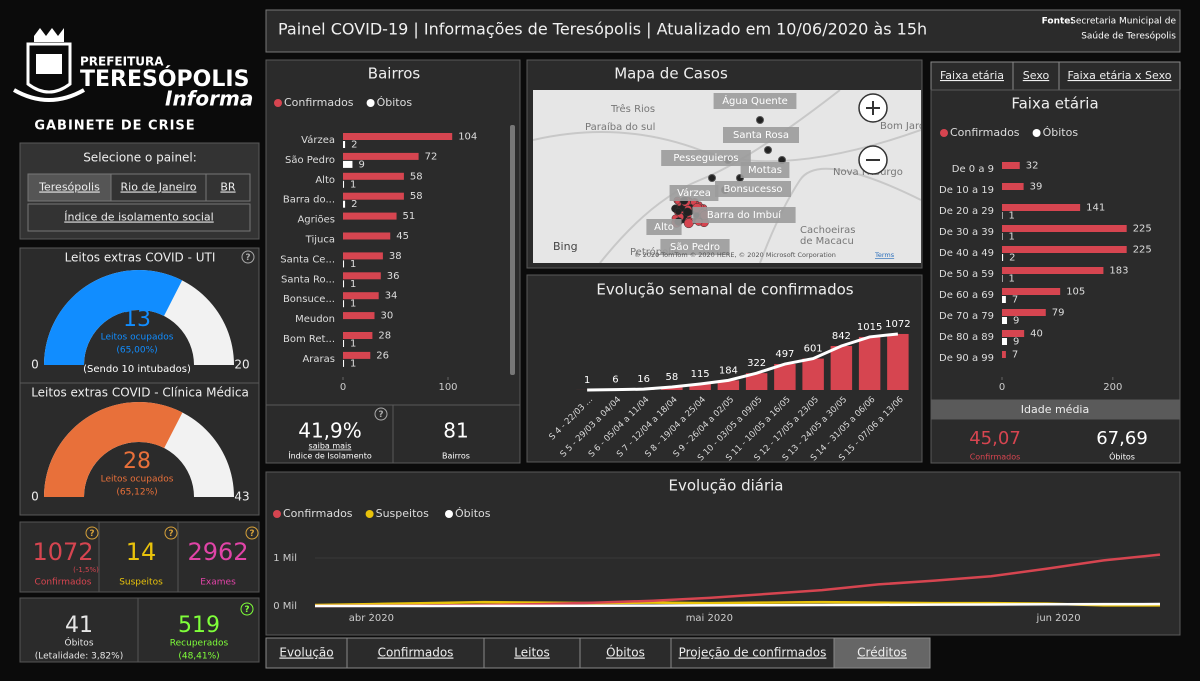  Describe the element at coordinates (784, 354) in the screenshot. I see `data-label: 497` at that location.